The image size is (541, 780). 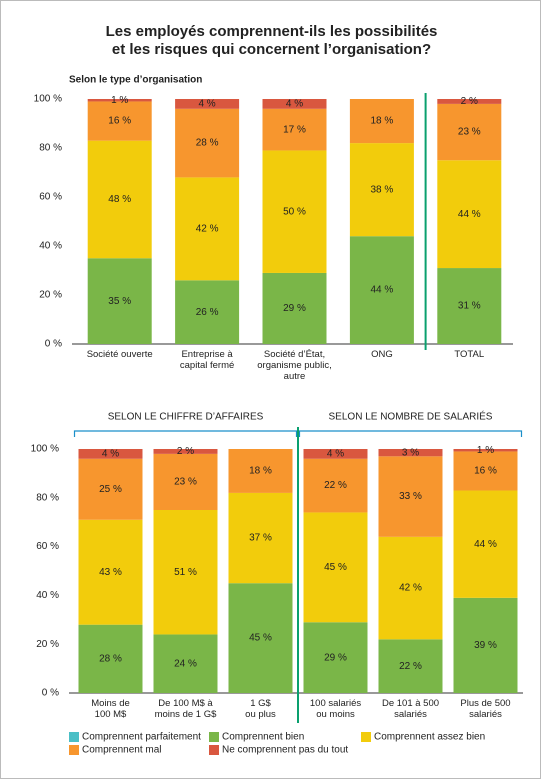 I want to click on legend-label: Comprennent parfaitement, so click(x=141, y=737).